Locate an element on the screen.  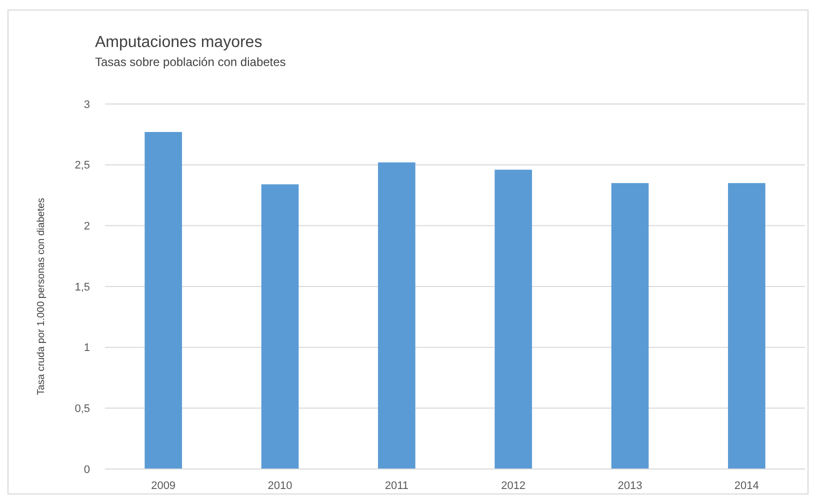
y-axis-title: Tasa cruda por 1.000 personas con diabetes is located at coordinates (41, 297).